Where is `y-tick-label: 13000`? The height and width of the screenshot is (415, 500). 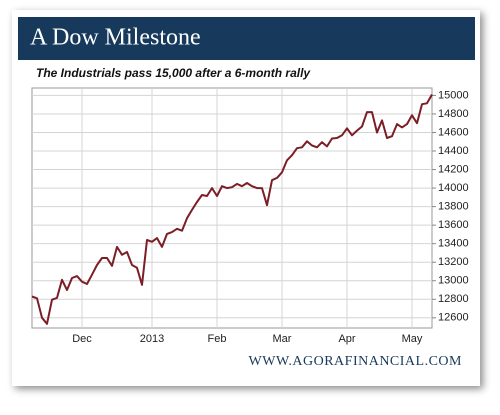
y-tick-label: 13000 is located at coordinates (453, 281).